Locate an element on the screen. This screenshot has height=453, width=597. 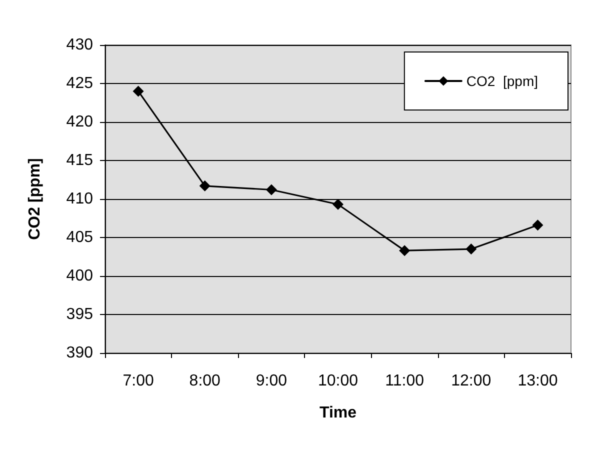
x-tick-label: 8:00 is located at coordinates (205, 381).